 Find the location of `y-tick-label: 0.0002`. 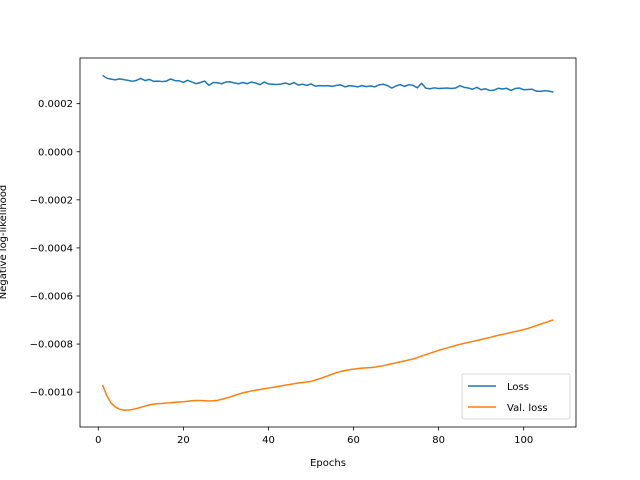

y-tick-label: 0.0002 is located at coordinates (55, 104).